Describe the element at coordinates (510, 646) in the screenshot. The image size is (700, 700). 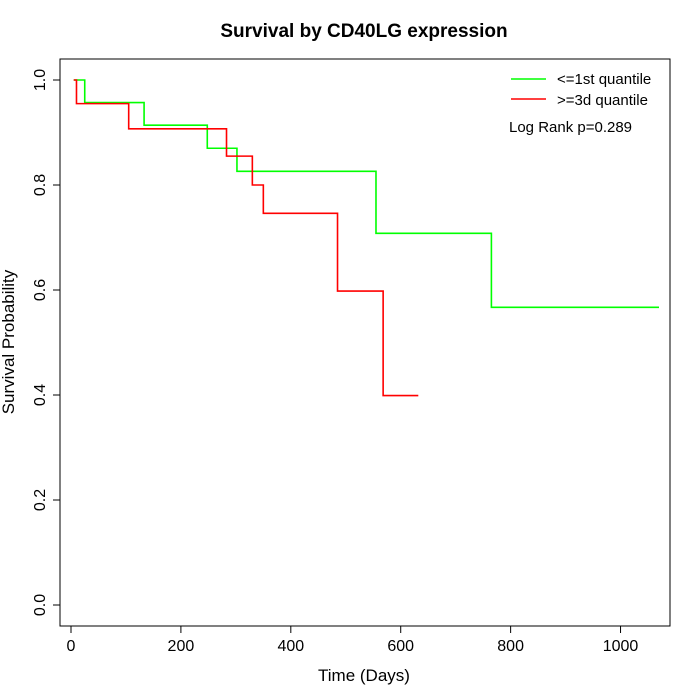
I see `x-tick-label: 800` at that location.